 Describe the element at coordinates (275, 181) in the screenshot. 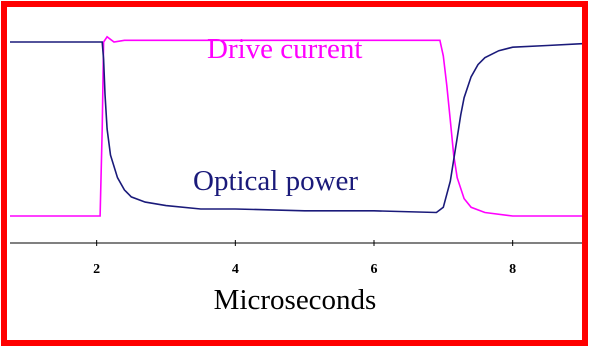

I see `series-label-optical-power: Optical power` at that location.